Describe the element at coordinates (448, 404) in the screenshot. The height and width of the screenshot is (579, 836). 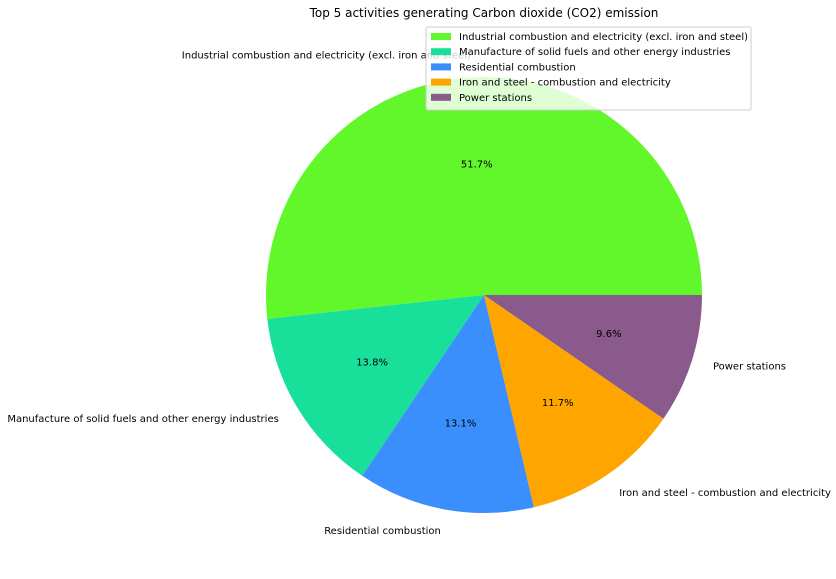
I see `pie-slice-residential-combustion` at that location.